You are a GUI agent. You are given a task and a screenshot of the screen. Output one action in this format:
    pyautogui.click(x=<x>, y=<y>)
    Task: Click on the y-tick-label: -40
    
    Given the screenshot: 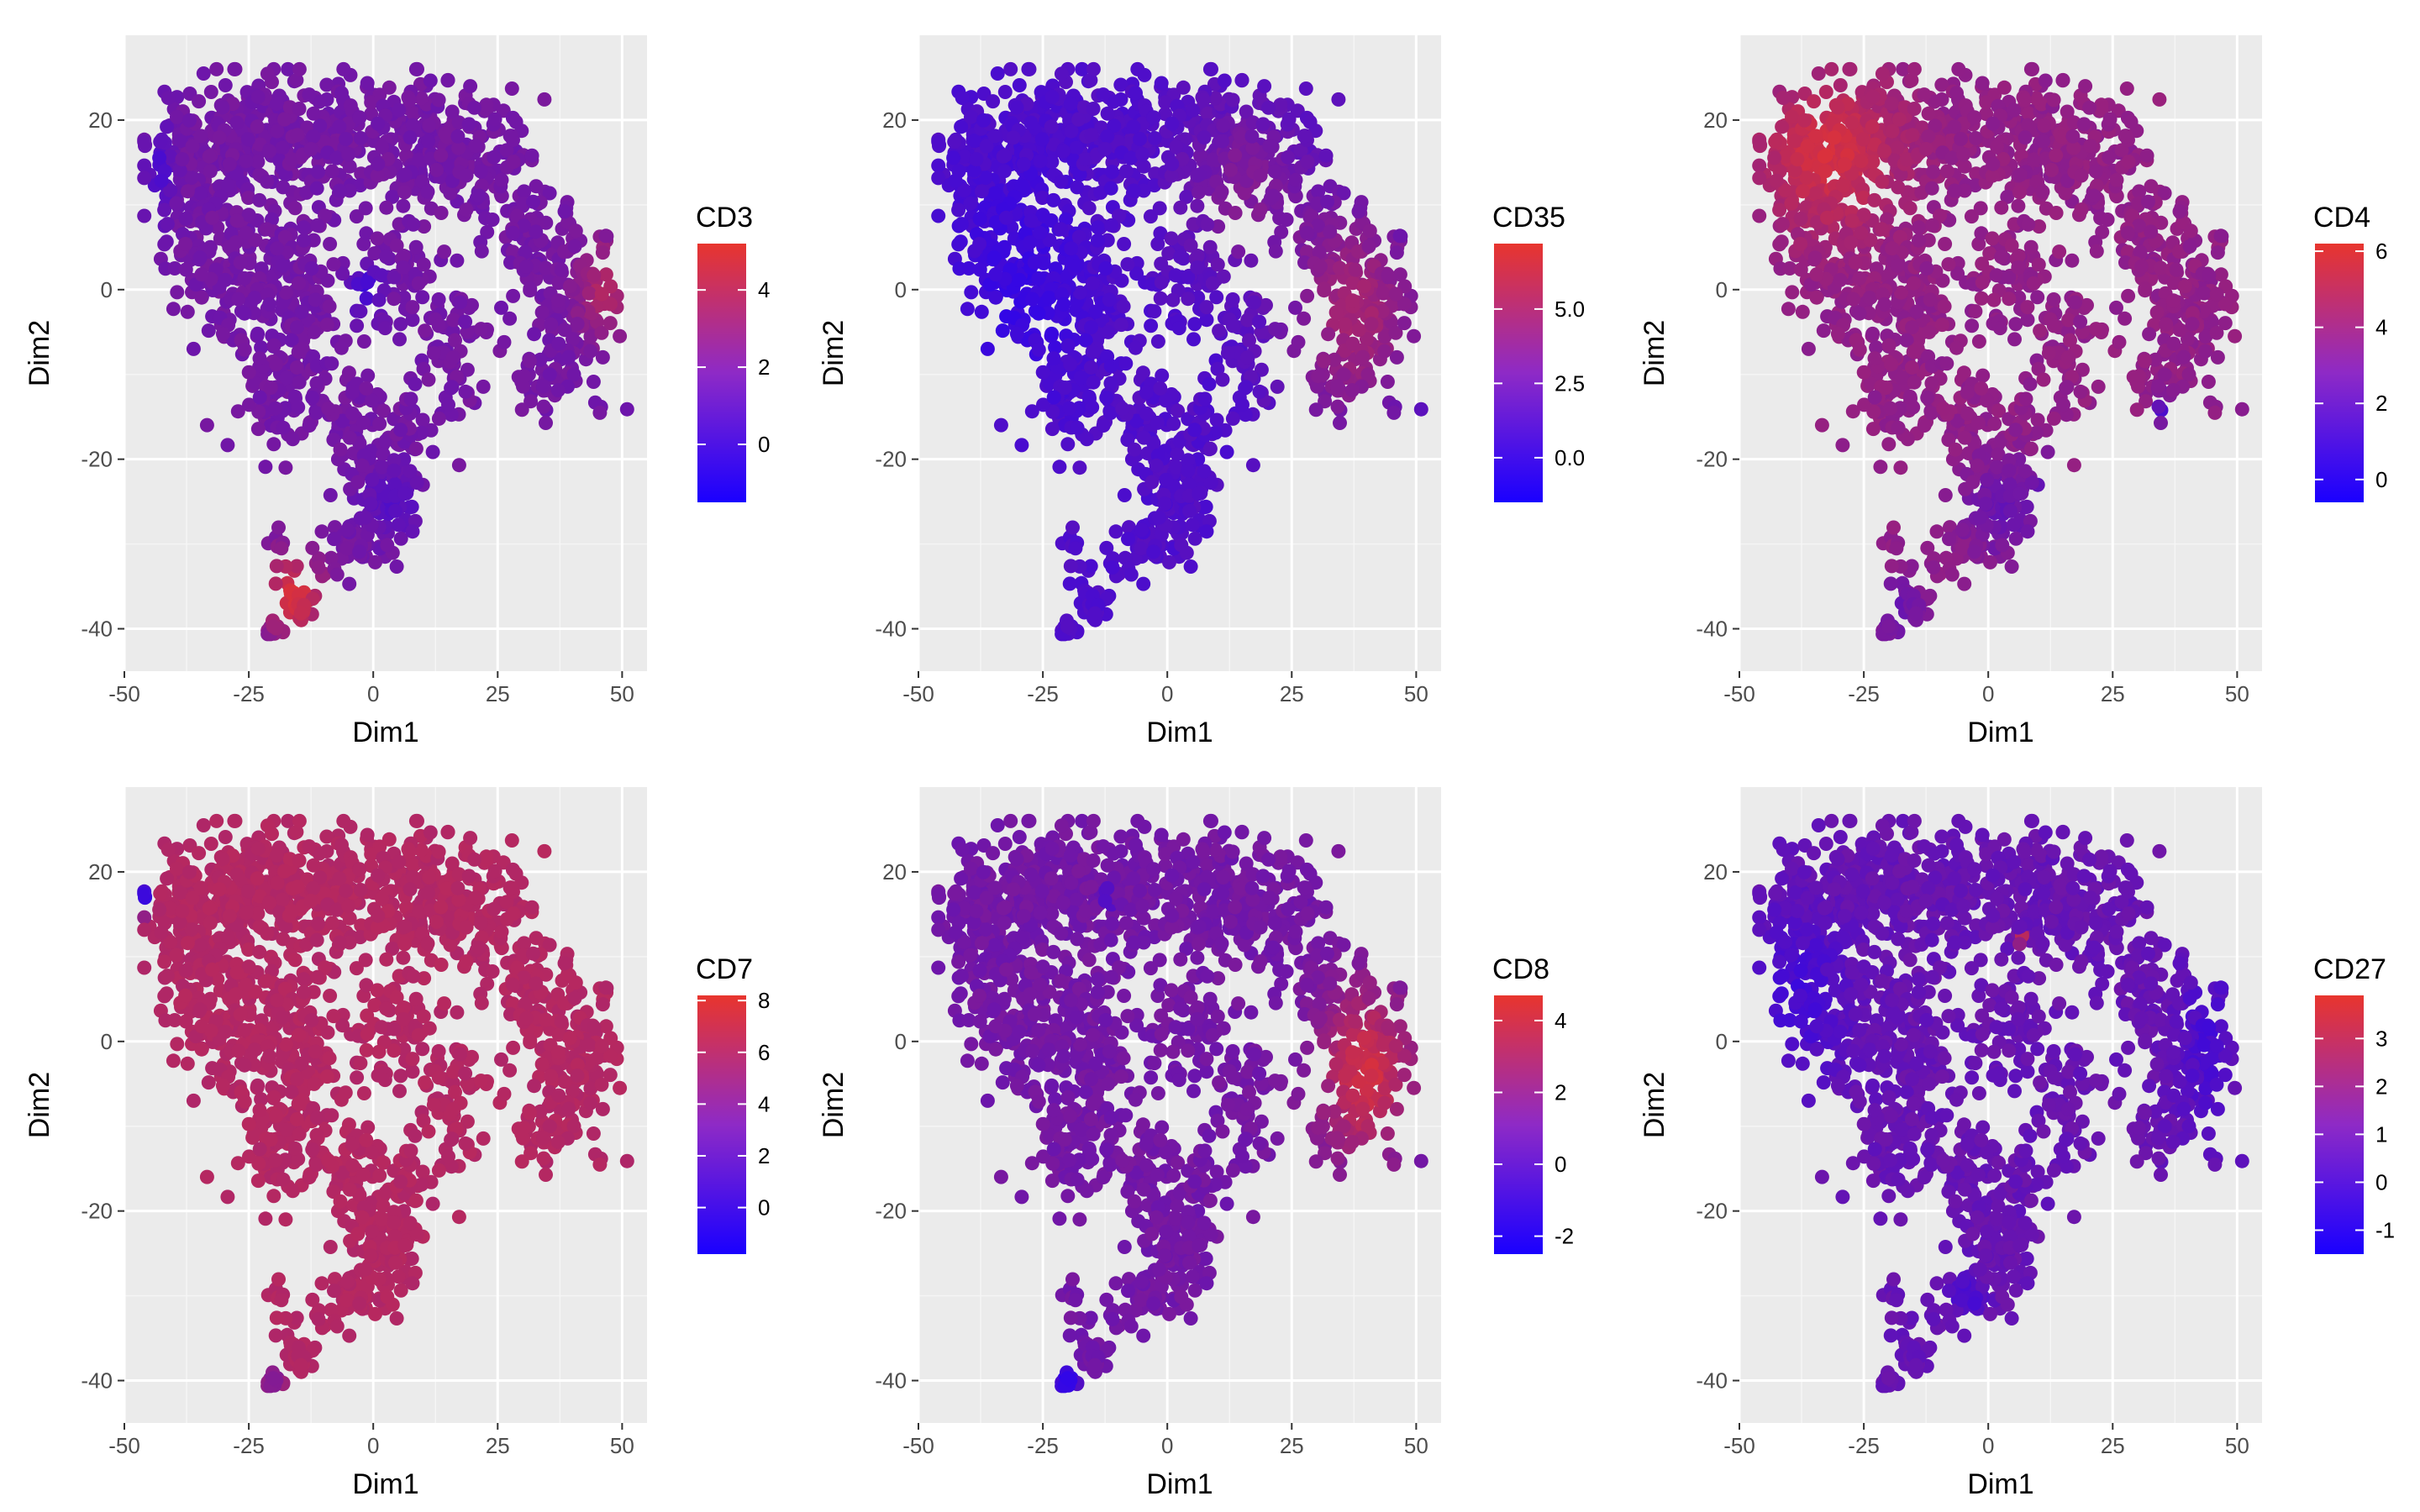 What is the action you would take?
    pyautogui.click(x=97, y=629)
    